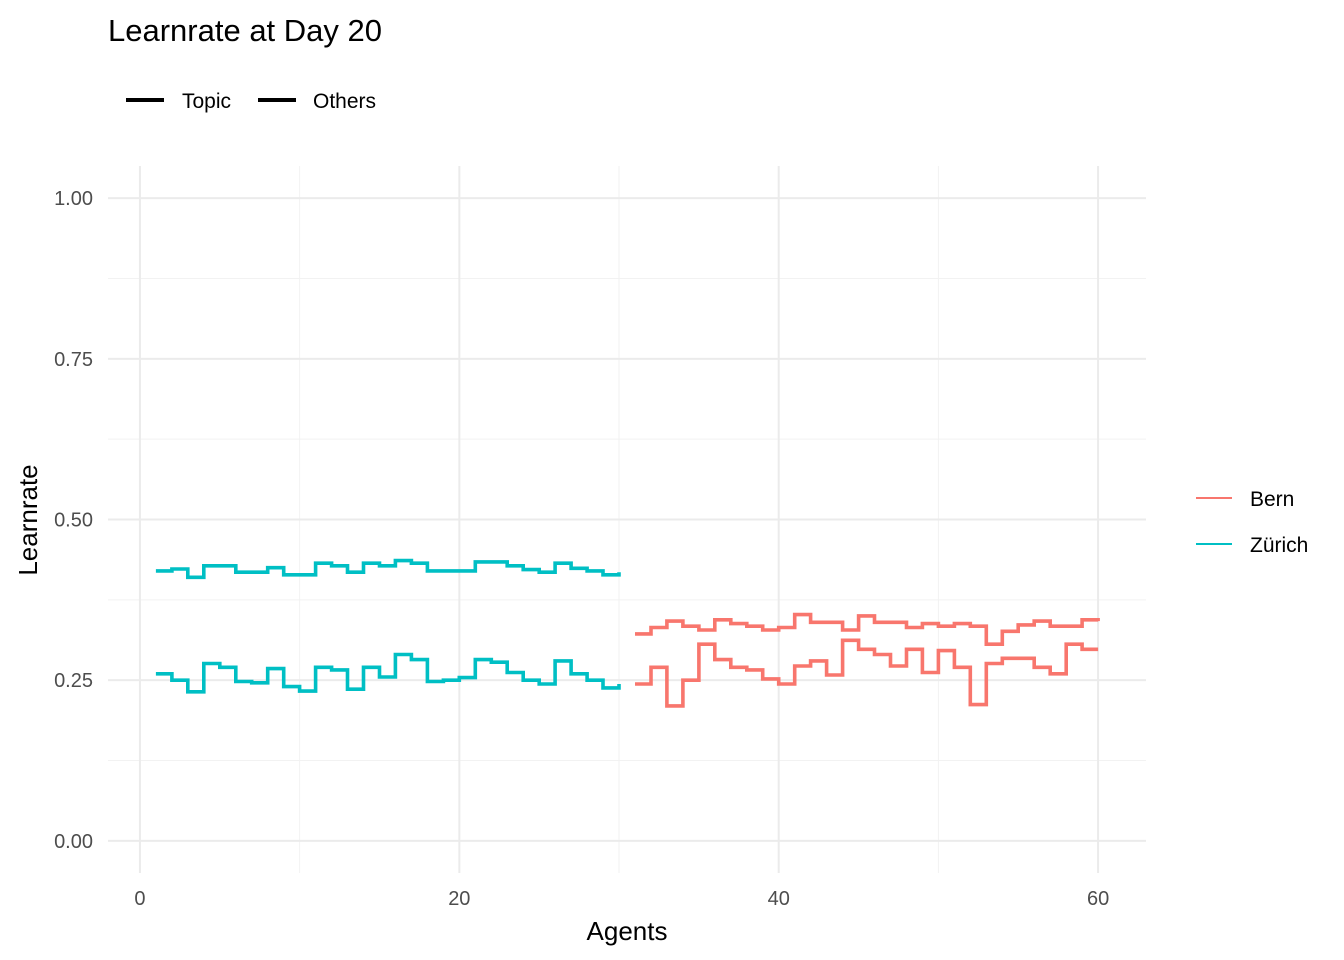 The width and height of the screenshot is (1344, 960). Describe the element at coordinates (867, 629) in the screenshot. I see `series-line-bern-topic` at that location.